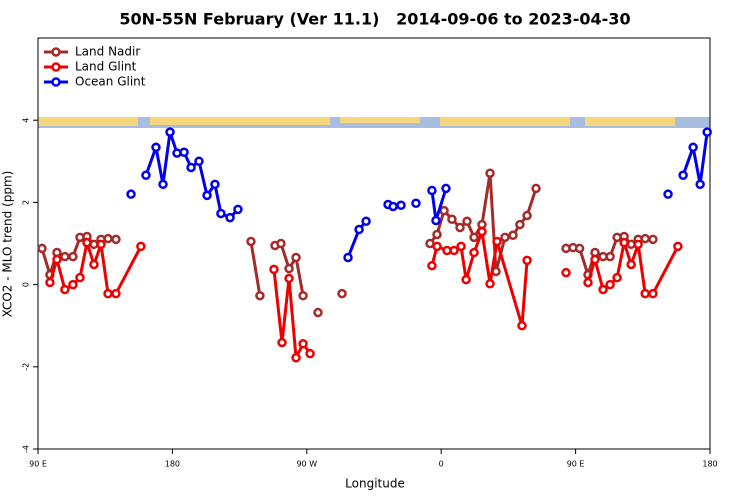  What do you see at coordinates (441, 464) in the screenshot?
I see `x-tick-label: 0` at bounding box center [441, 464].